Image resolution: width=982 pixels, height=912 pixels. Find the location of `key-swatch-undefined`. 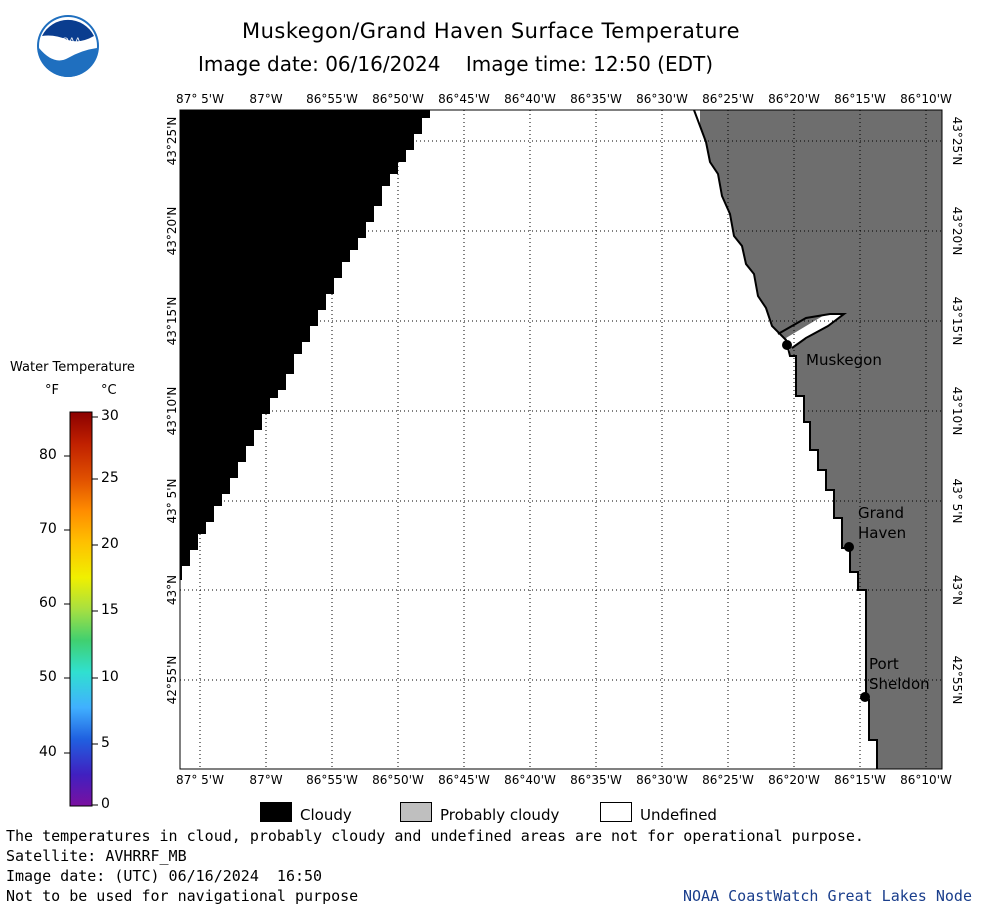

key-swatch-undefined is located at coordinates (616, 812).